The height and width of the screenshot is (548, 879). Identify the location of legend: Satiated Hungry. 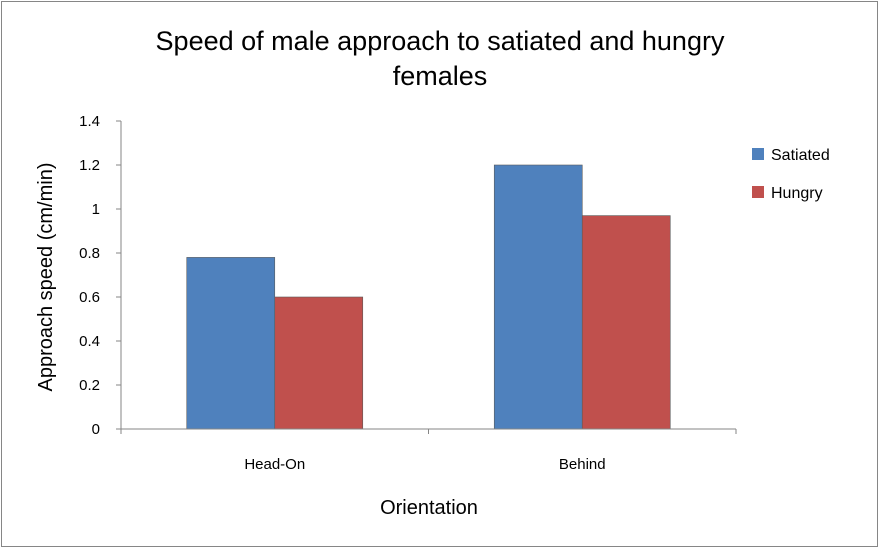
(791, 174).